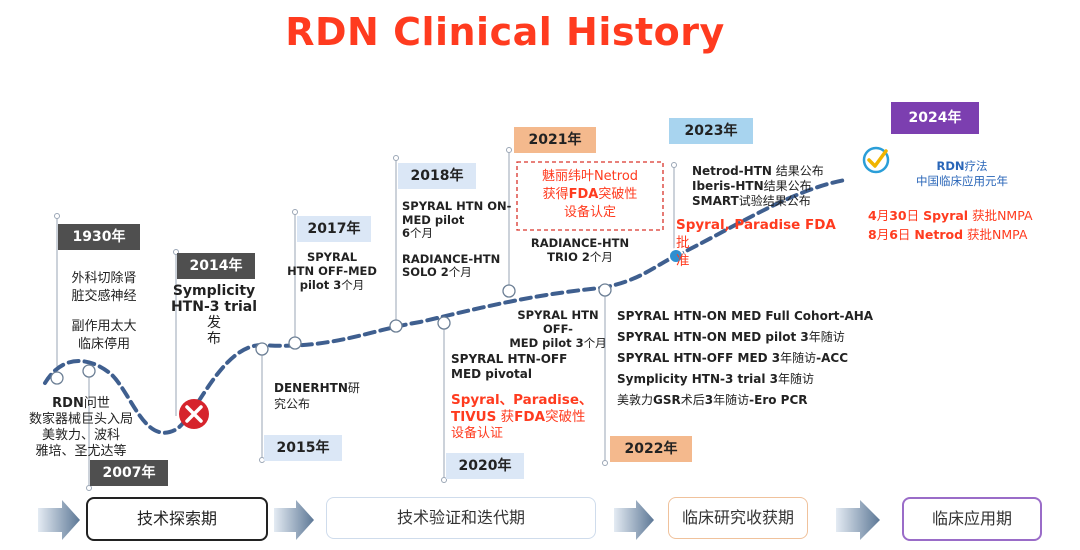 This screenshot has width=1080, height=550. I want to click on event-2024-title: RDN疗法 中国临床应用元年, so click(962, 173).